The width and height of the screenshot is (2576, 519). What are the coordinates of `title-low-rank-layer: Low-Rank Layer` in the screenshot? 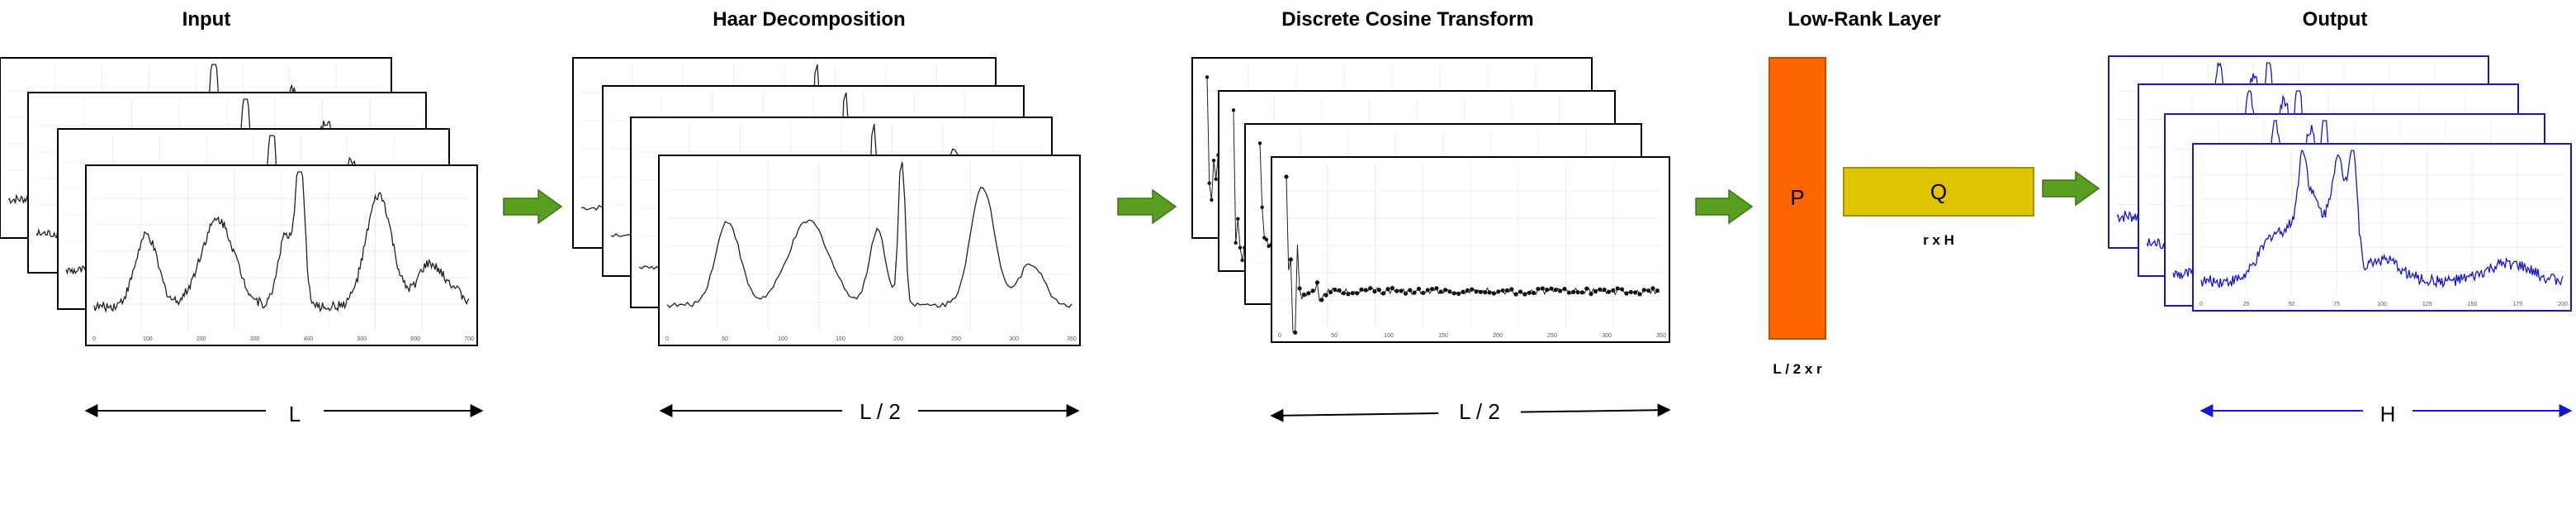 It's located at (1864, 19).